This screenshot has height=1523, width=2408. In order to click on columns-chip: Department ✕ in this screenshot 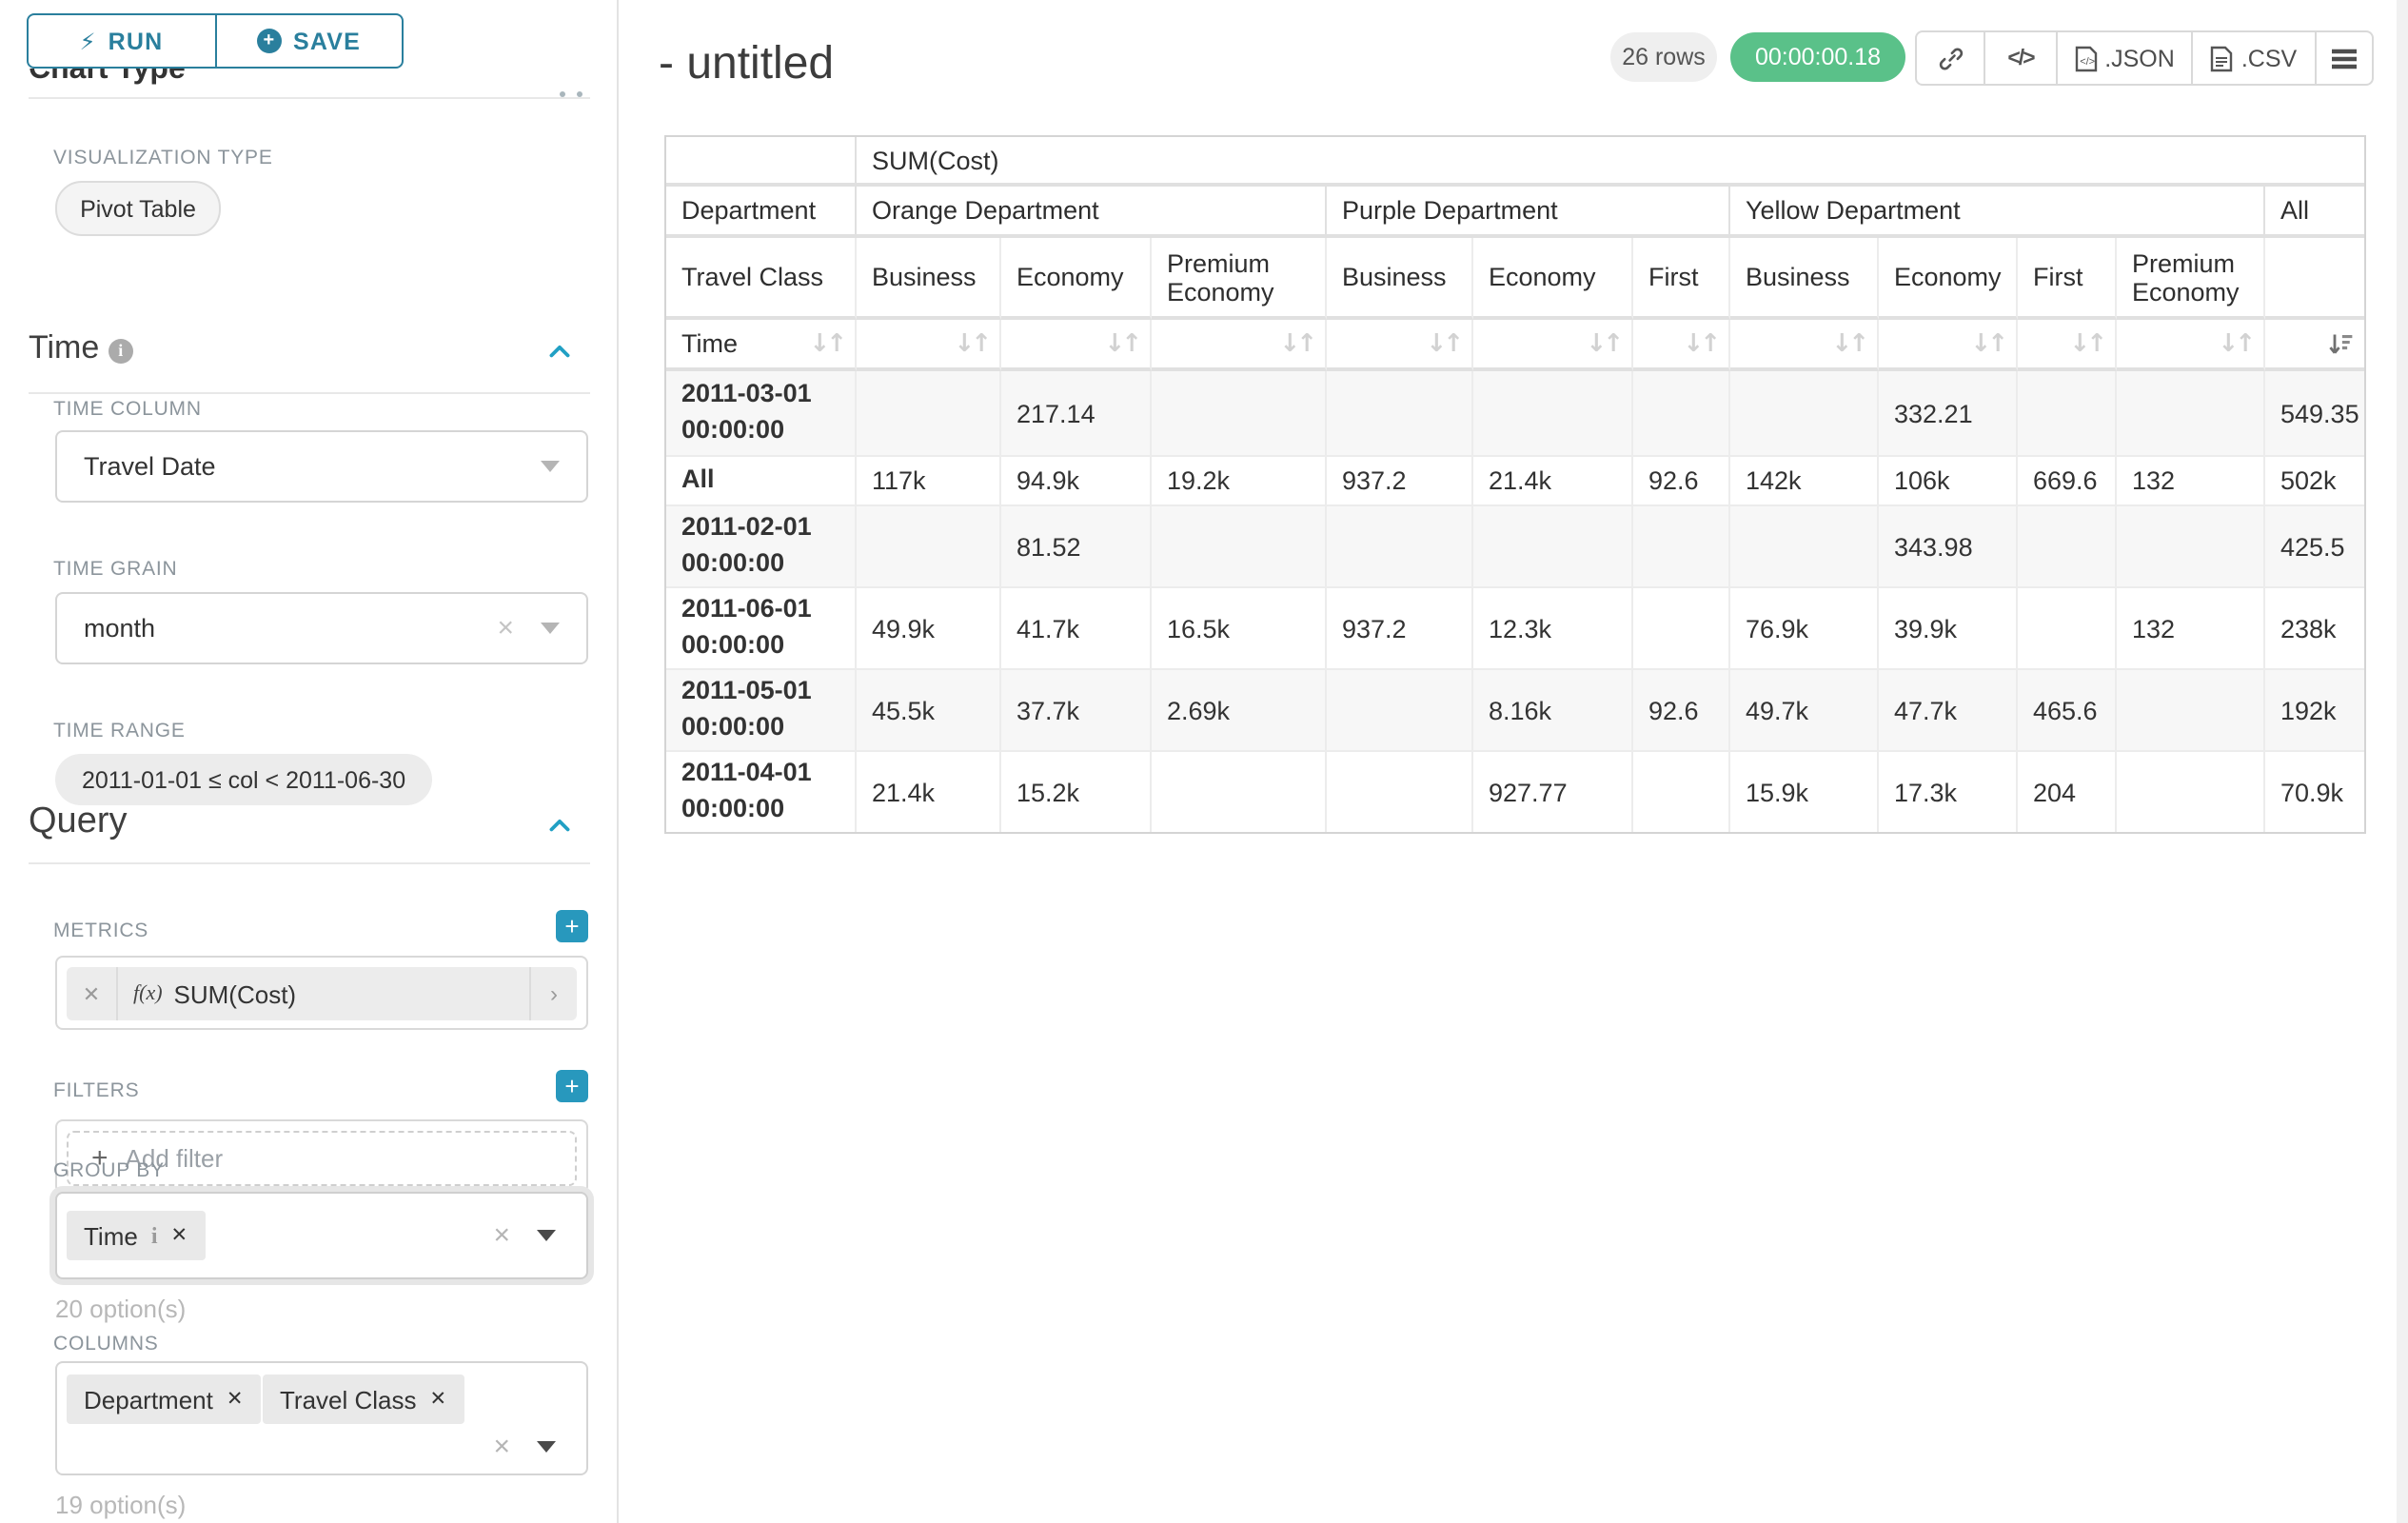, I will do `click(164, 1400)`.